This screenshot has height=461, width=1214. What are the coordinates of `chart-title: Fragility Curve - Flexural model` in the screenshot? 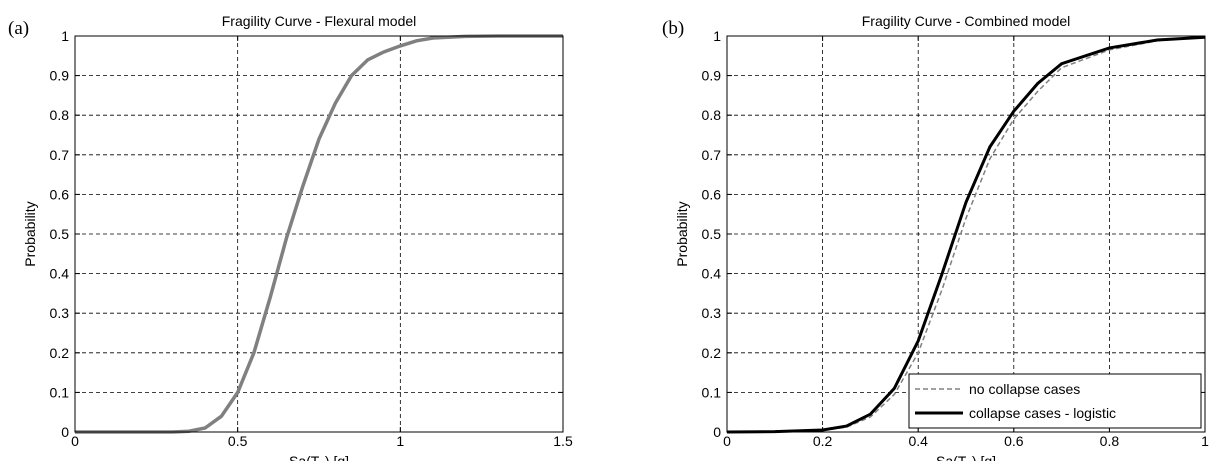 It's located at (319, 21).